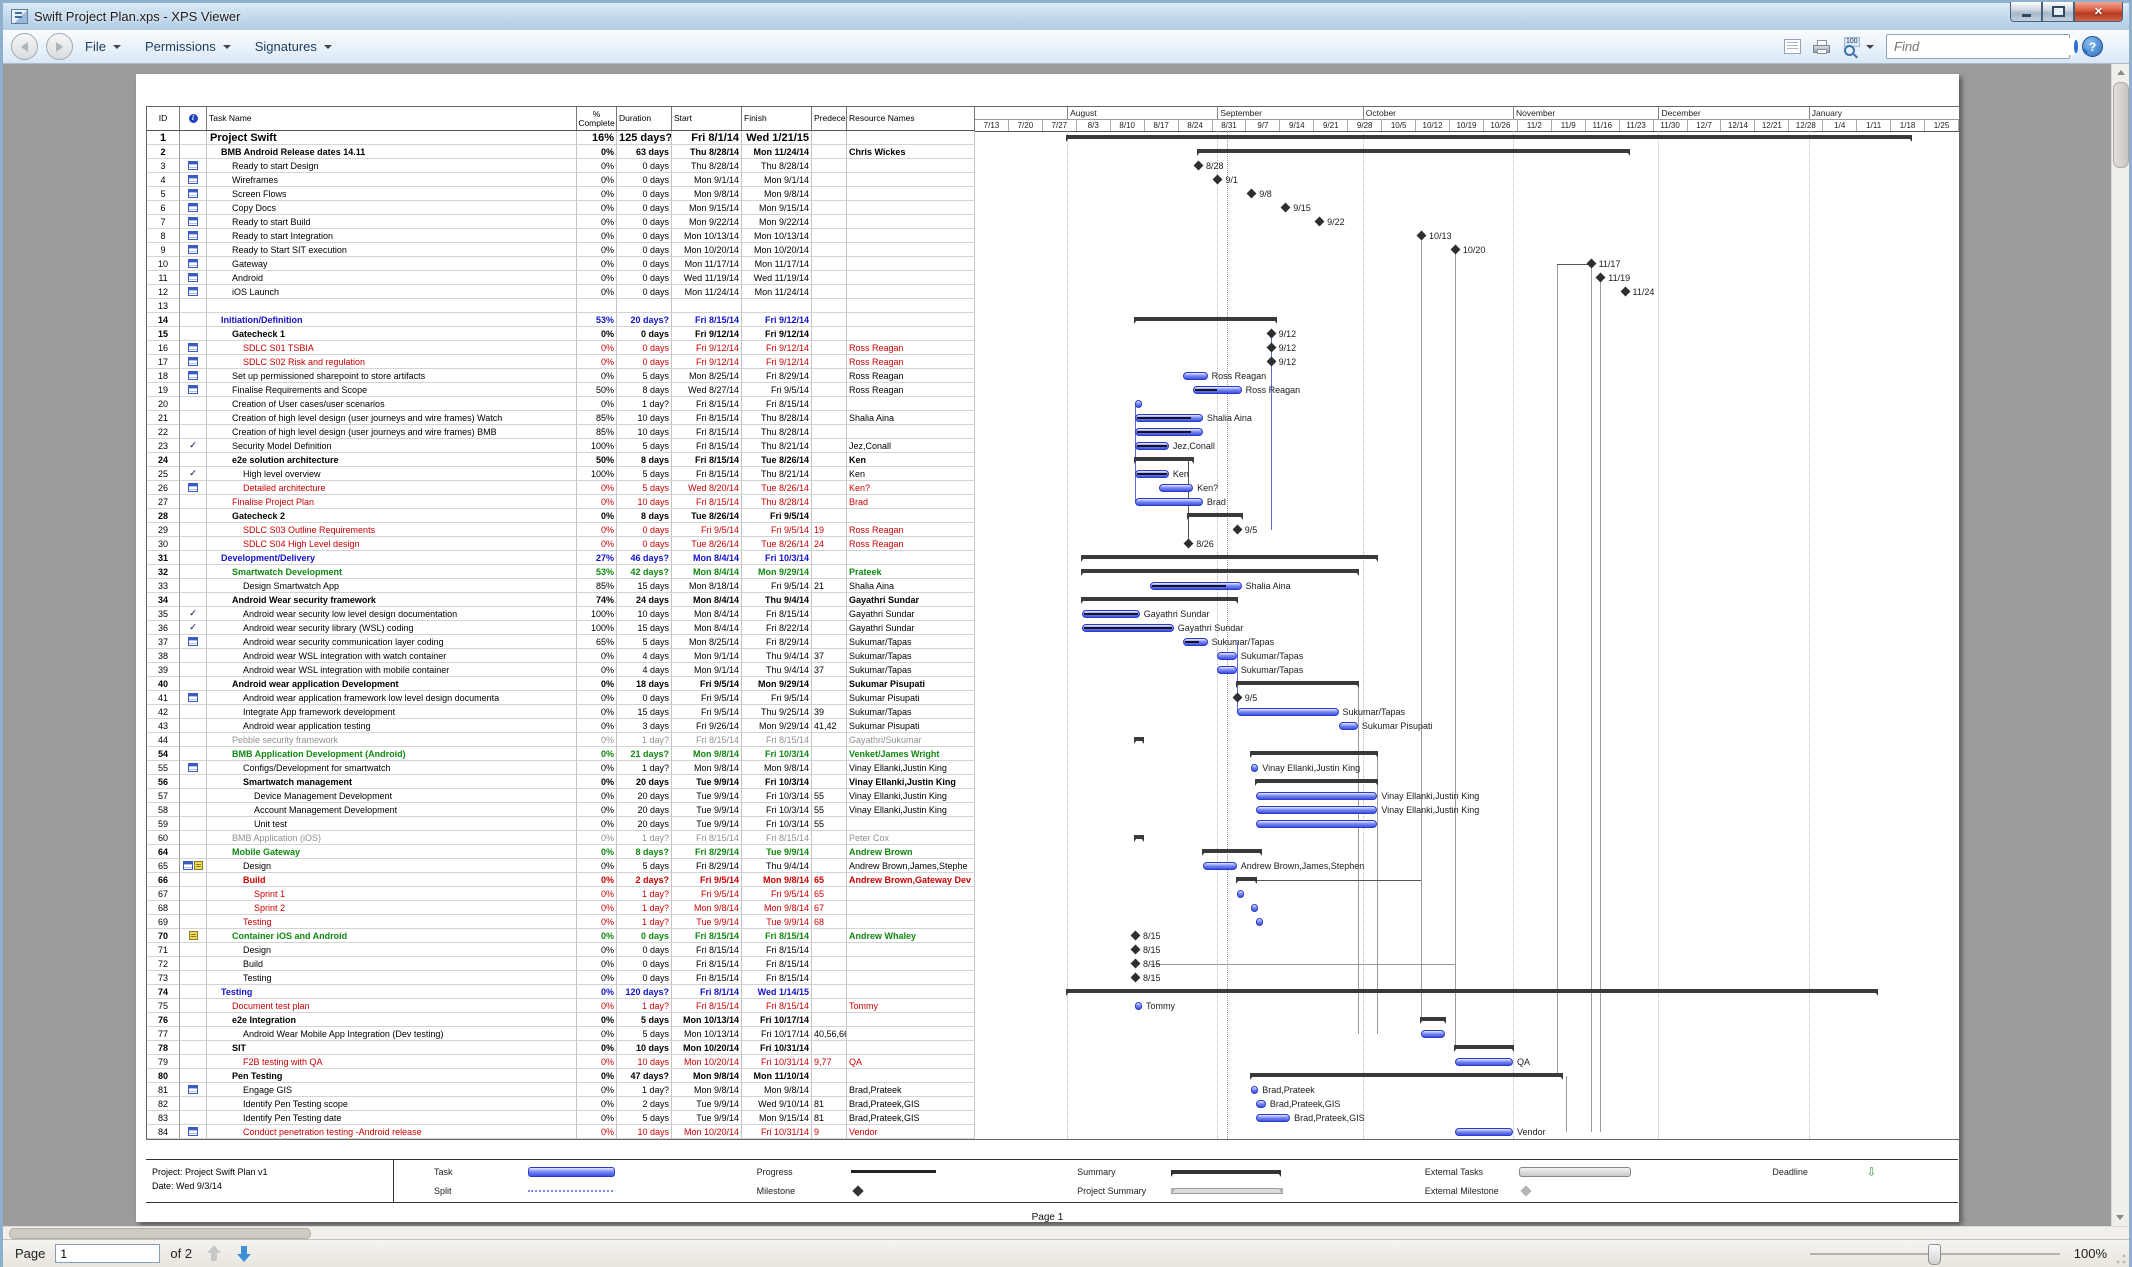  What do you see at coordinates (214, 1253) in the screenshot?
I see `previous-page-button` at bounding box center [214, 1253].